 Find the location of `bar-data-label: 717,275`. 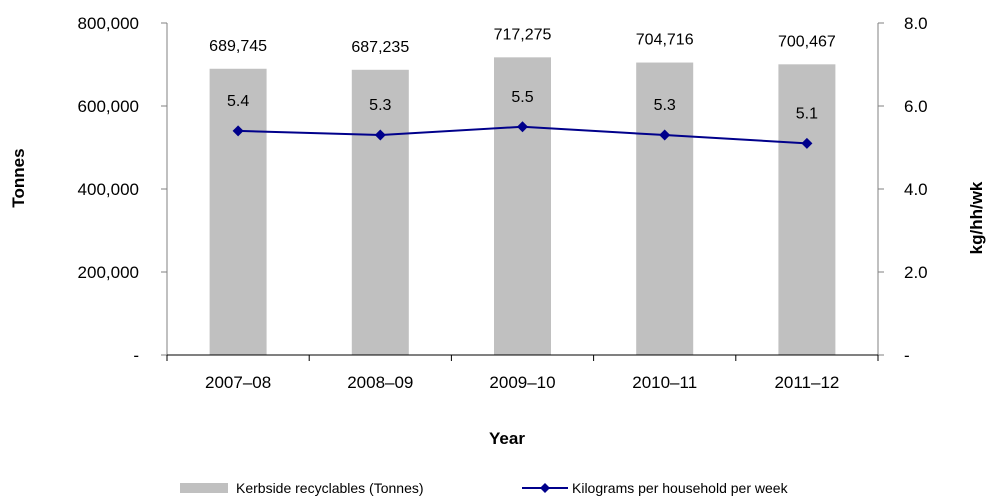

bar-data-label: 717,275 is located at coordinates (523, 34).